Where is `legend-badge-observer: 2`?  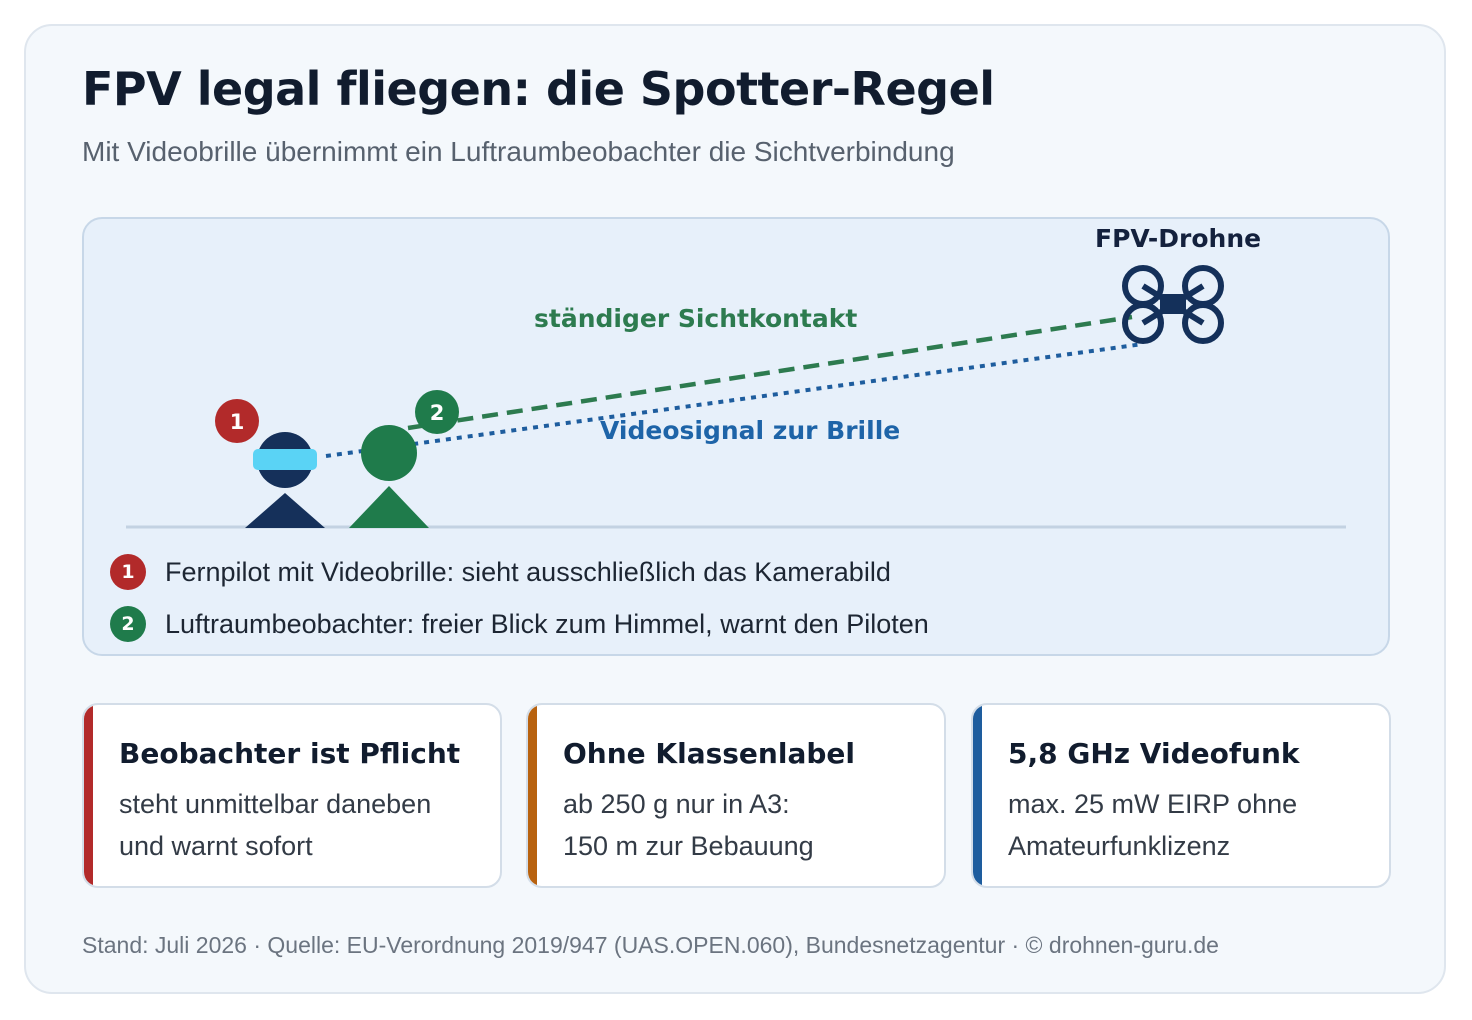
legend-badge-observer: 2 is located at coordinates (128, 624).